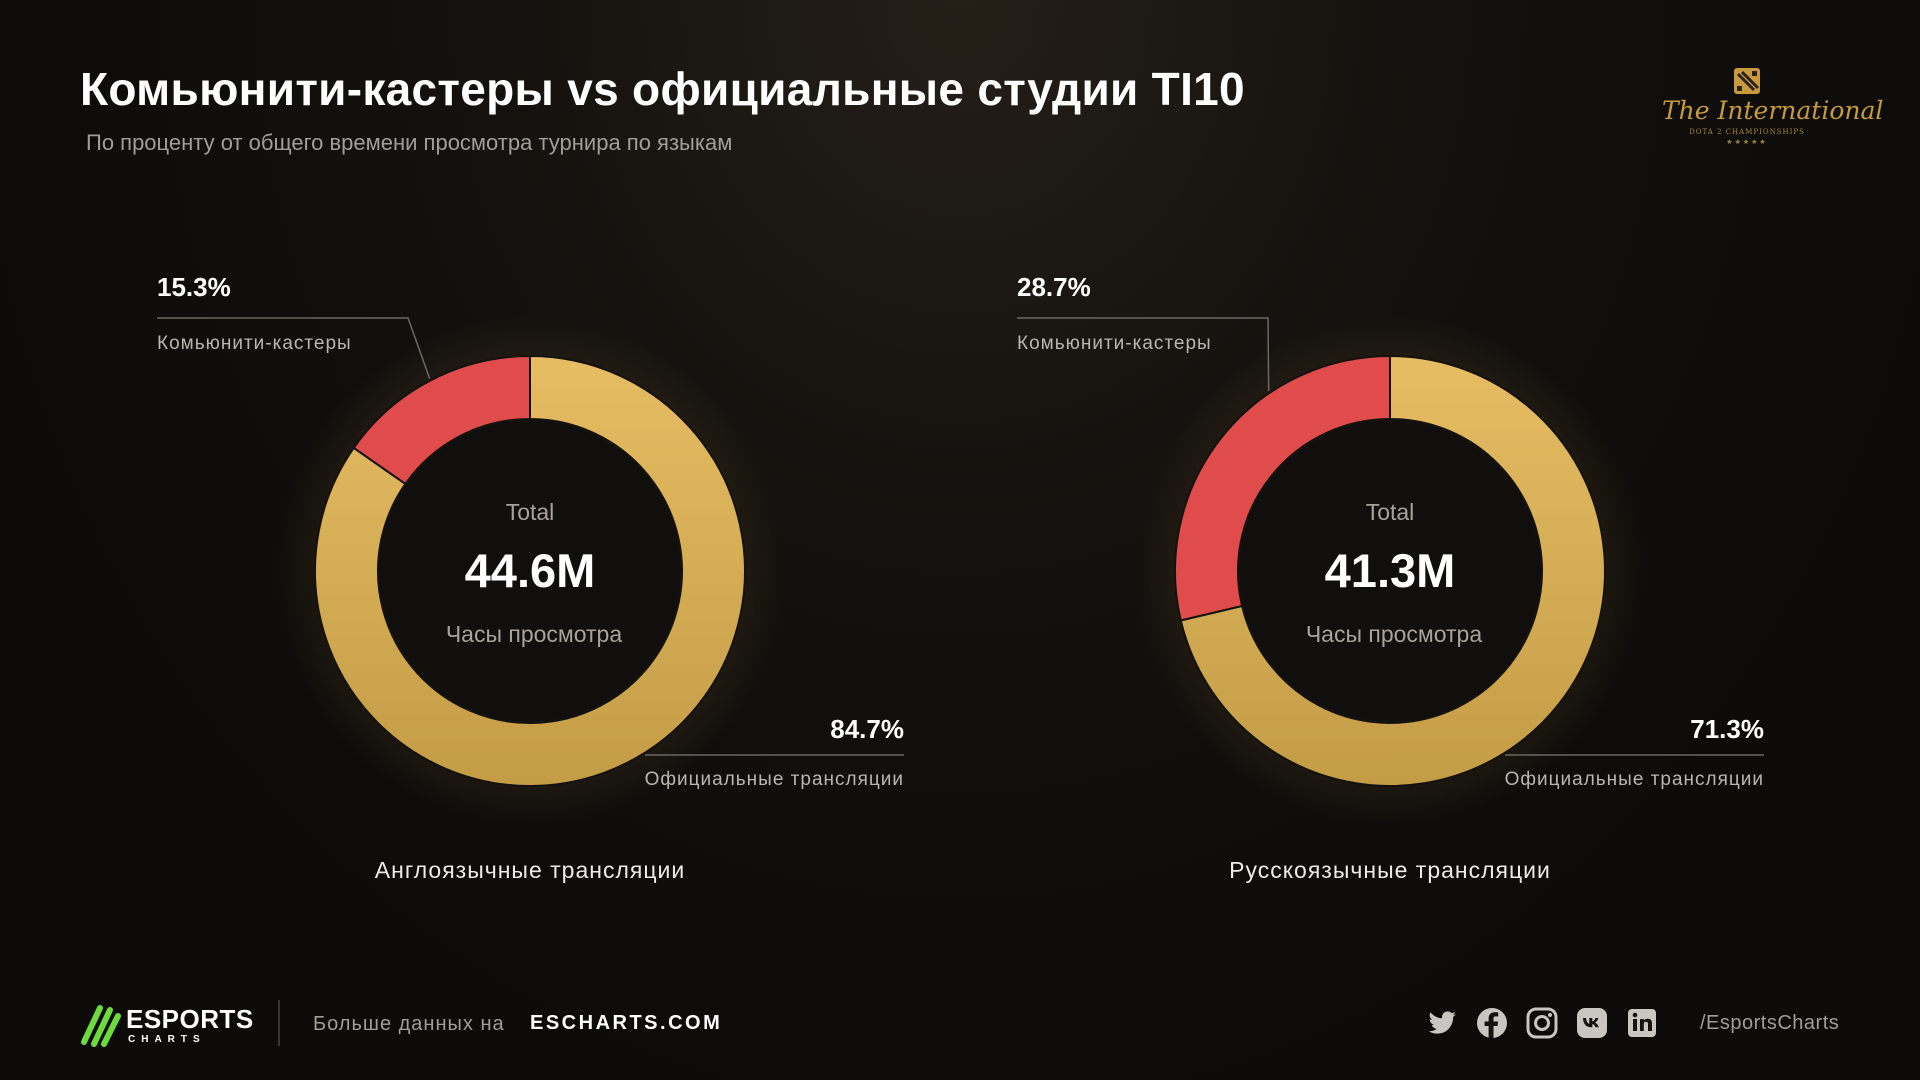 The image size is (1920, 1080). What do you see at coordinates (167, 1039) in the screenshot?
I see `brand-sub: CHARTS` at bounding box center [167, 1039].